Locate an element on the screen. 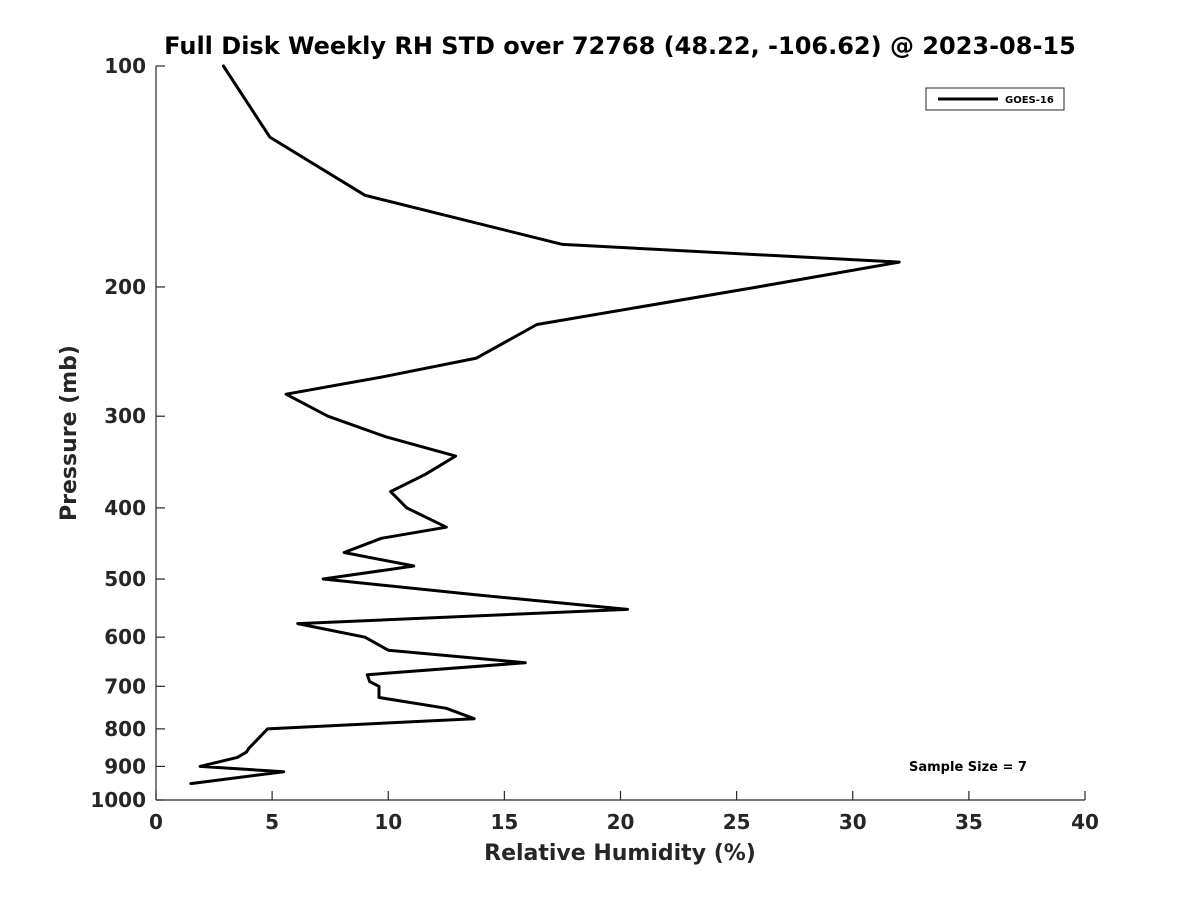 The image size is (1200, 900). y-tick-label: 400 is located at coordinates (125, 508).